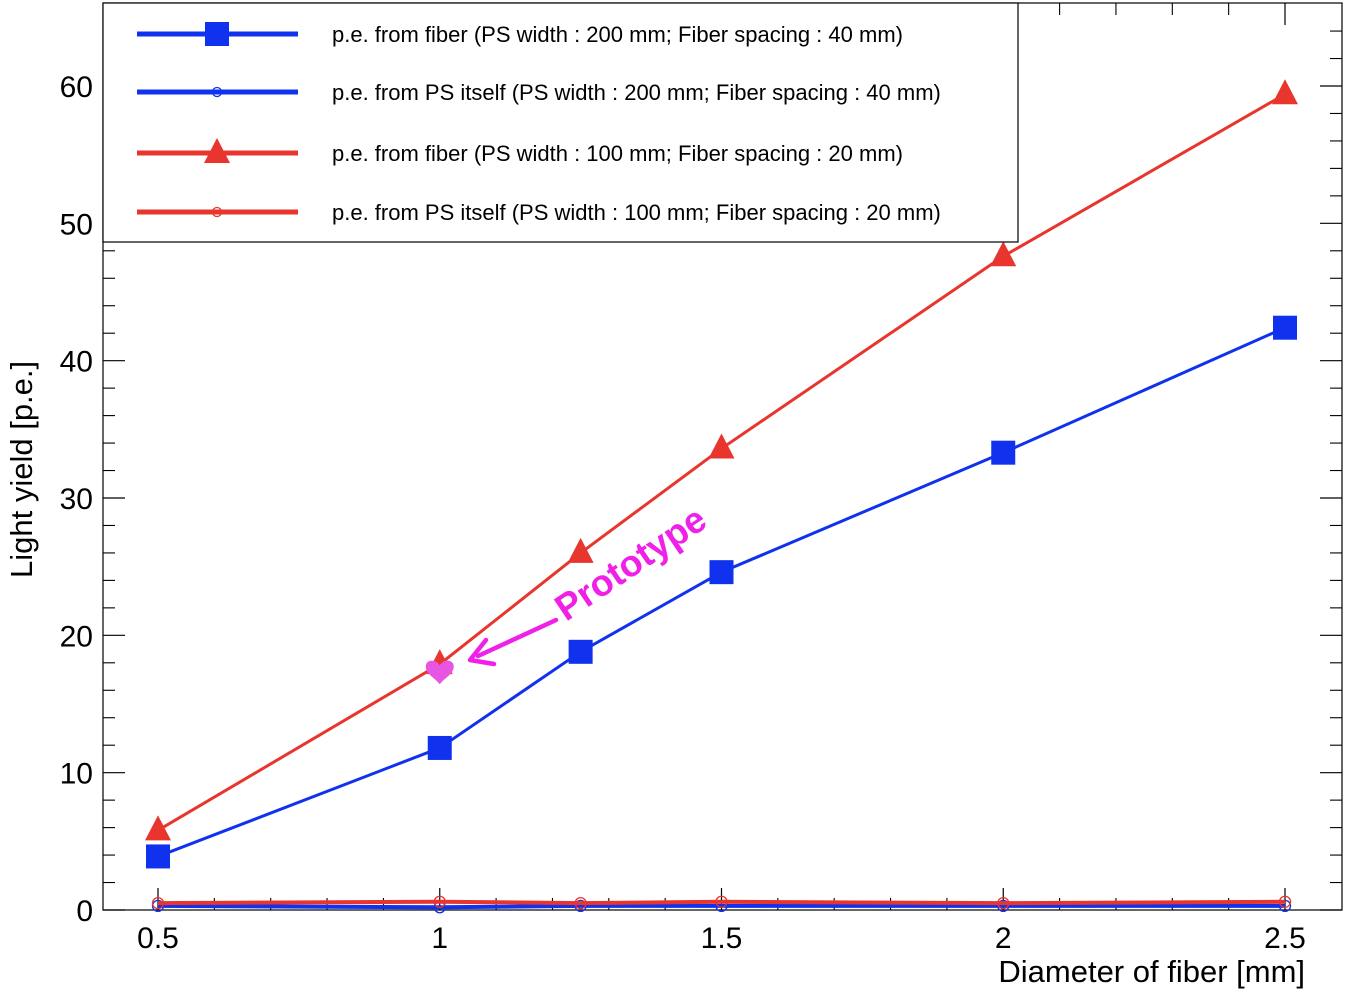 The image size is (1350, 999). Describe the element at coordinates (76, 774) in the screenshot. I see `y-tick-label: 10` at that location.